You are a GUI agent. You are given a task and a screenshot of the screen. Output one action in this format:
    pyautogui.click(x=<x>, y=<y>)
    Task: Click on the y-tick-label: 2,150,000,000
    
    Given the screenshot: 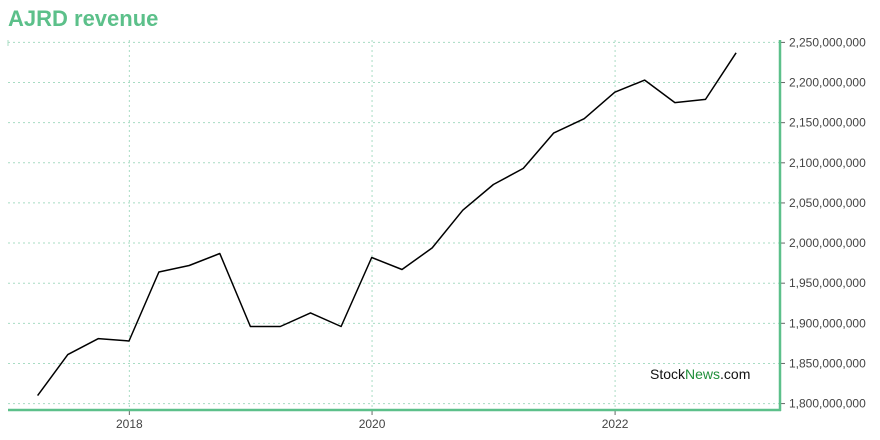 What is the action you would take?
    pyautogui.click(x=827, y=123)
    